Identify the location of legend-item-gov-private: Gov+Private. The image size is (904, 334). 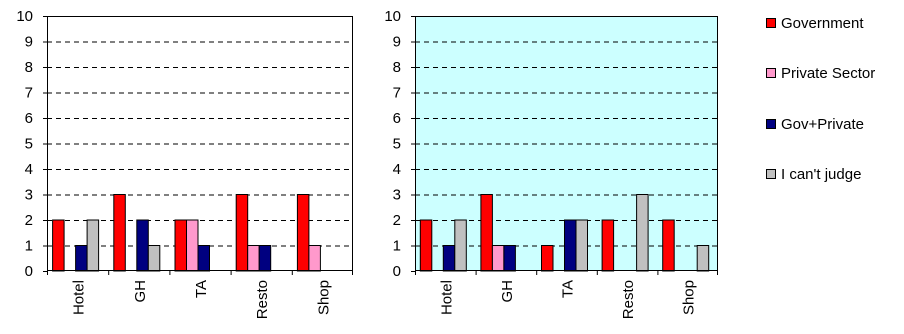
(815, 124).